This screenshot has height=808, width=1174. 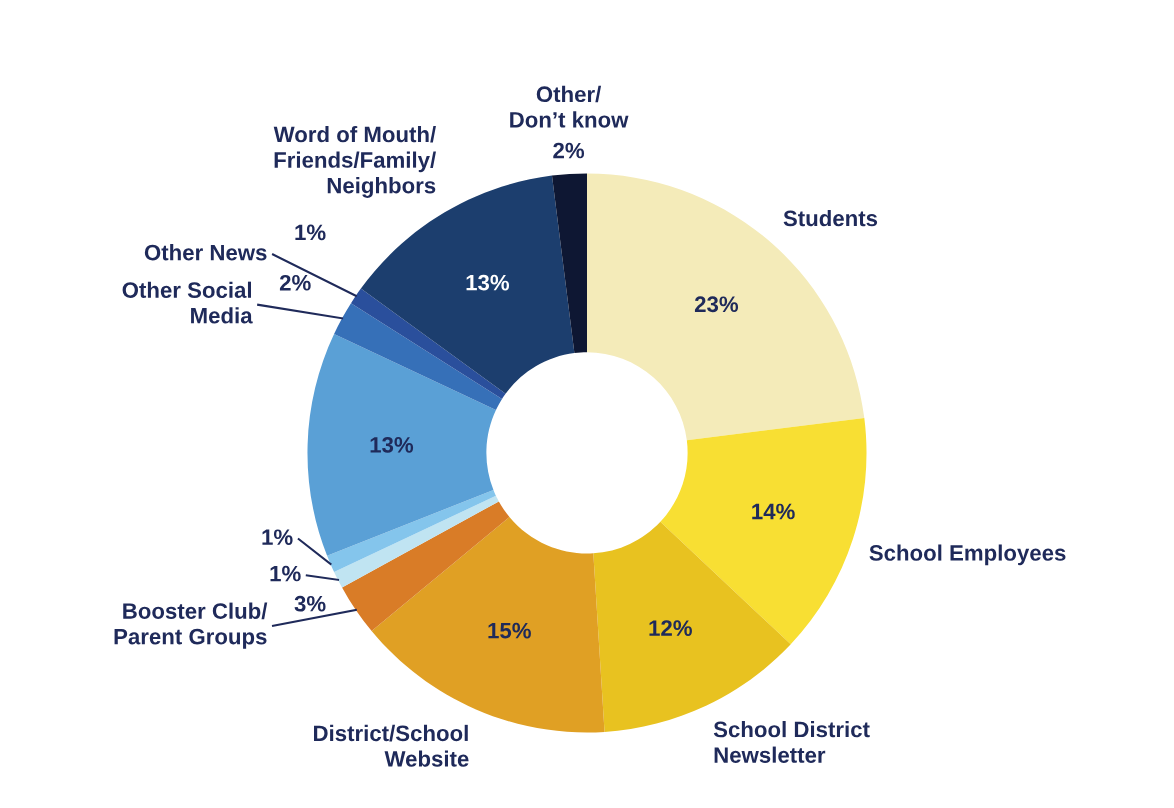 What do you see at coordinates (791, 742) in the screenshot?
I see `slice-label: School District Newsletter` at bounding box center [791, 742].